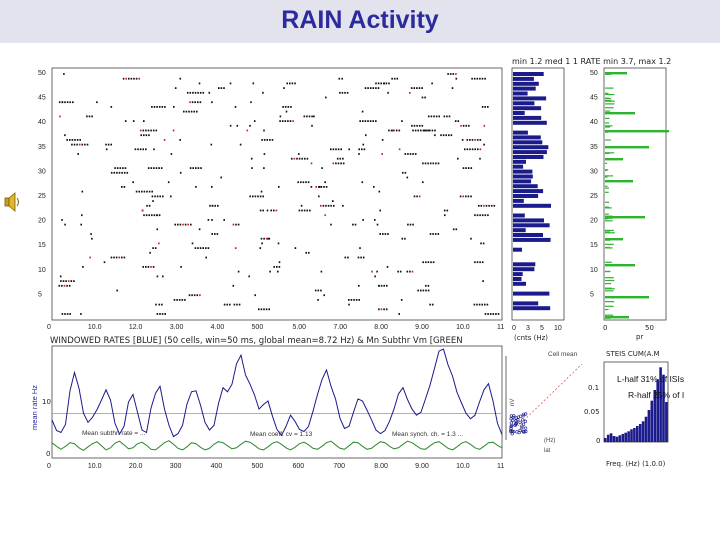 Image resolution: width=720 pixels, height=540 pixels. I want to click on rate-bar, so click(517, 249).